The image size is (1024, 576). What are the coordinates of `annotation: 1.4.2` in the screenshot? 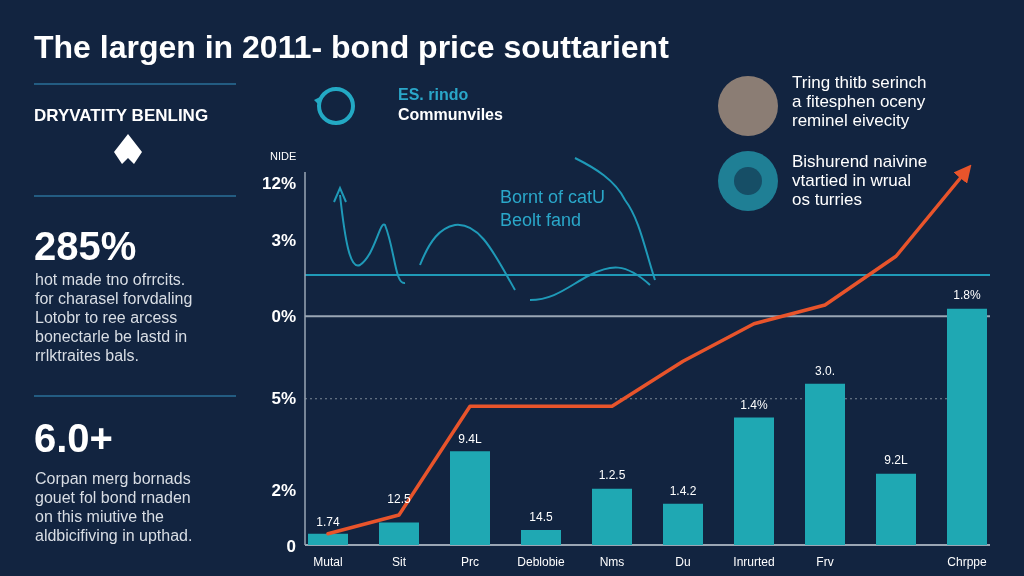 It's located at (683, 491).